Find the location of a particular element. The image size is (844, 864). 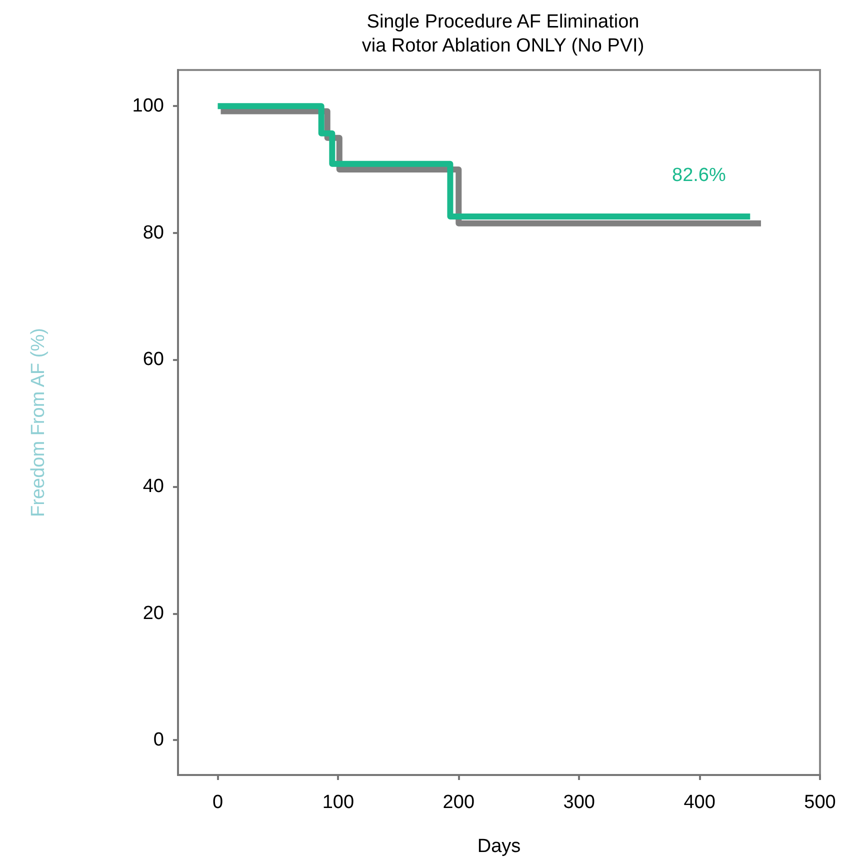

y-axis-title: Freedom From AF (%) is located at coordinates (38, 422).